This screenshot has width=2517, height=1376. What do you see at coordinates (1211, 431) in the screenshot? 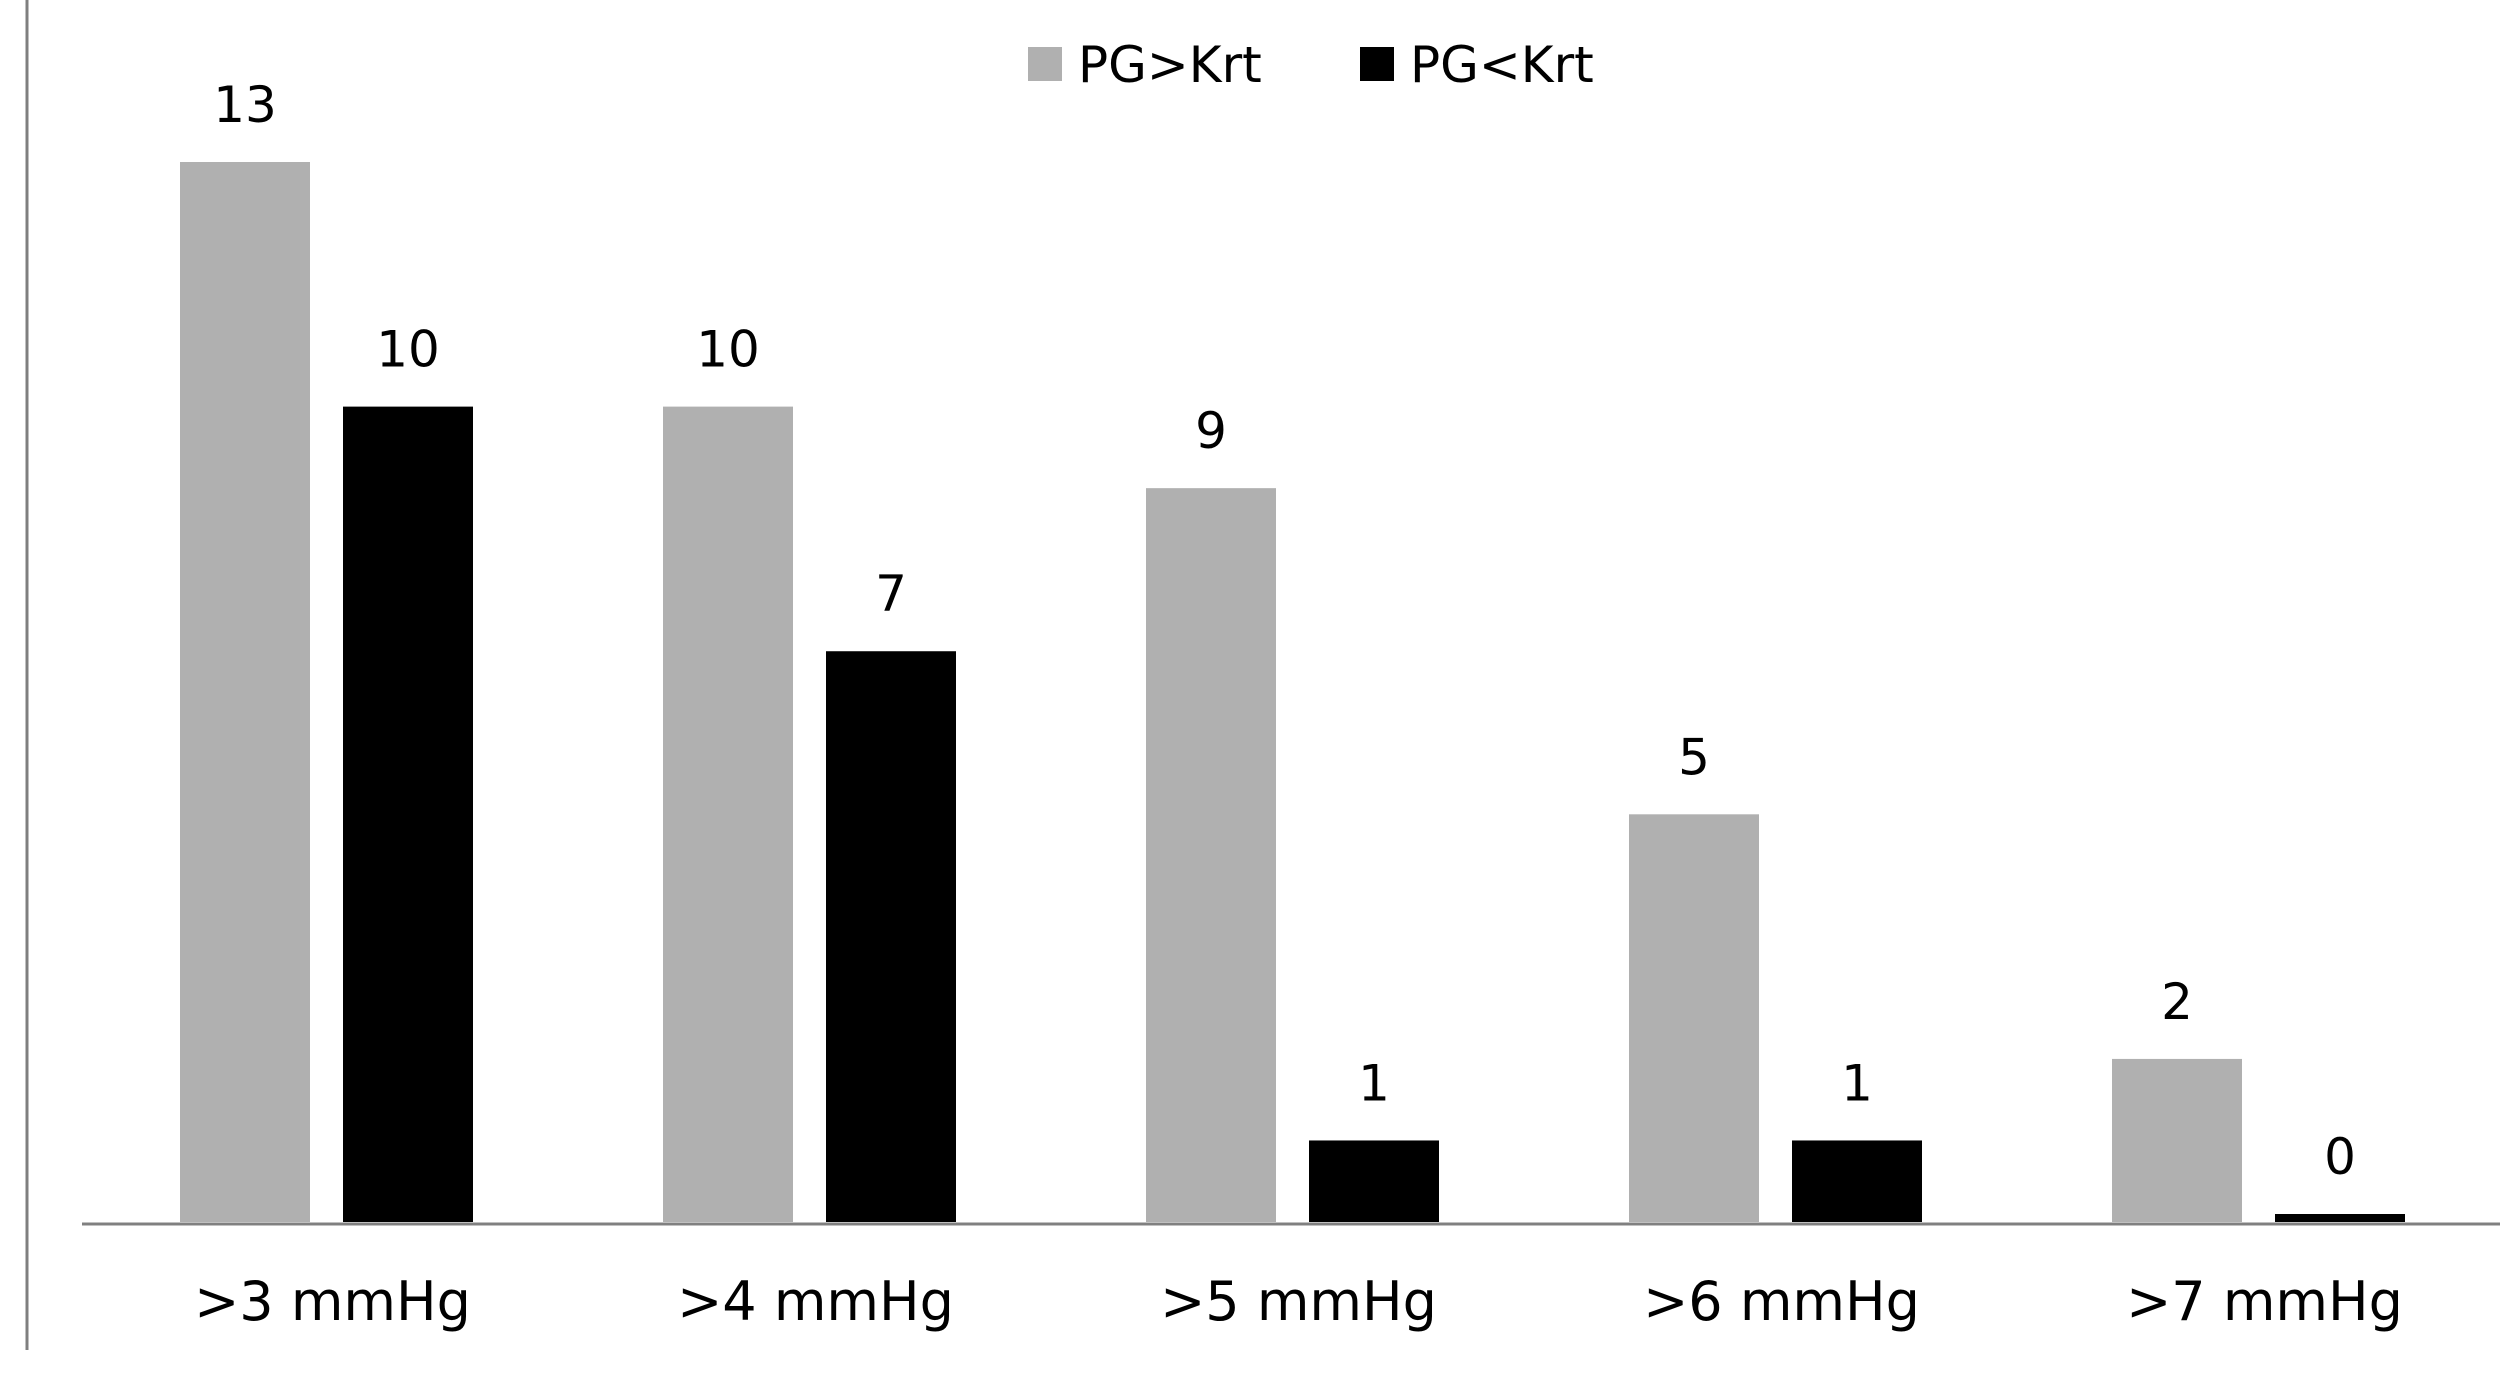
I see `data-label: 9` at bounding box center [1211, 431].